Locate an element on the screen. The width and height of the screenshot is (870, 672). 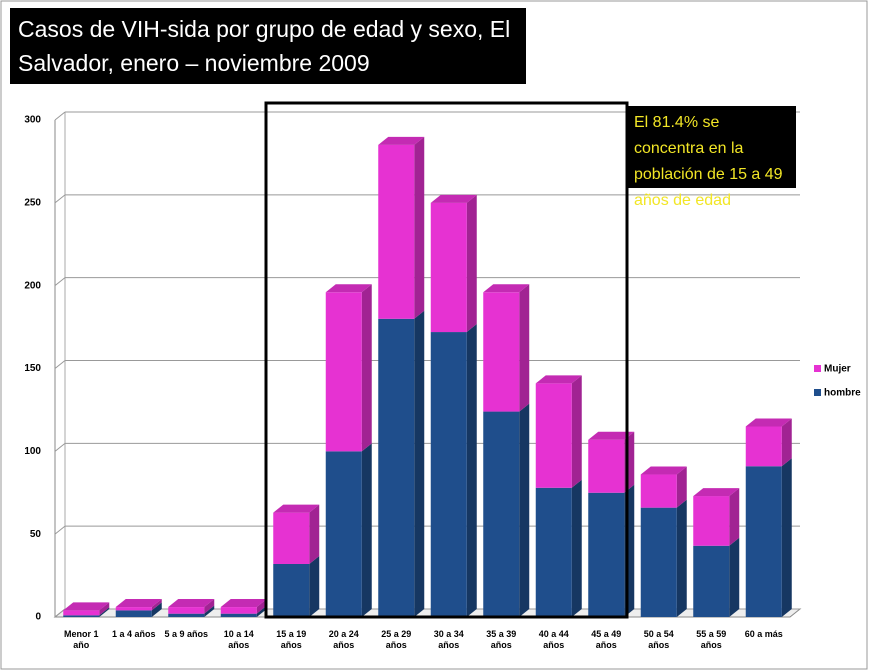
y-tick-label: 50 is located at coordinates (36, 534).